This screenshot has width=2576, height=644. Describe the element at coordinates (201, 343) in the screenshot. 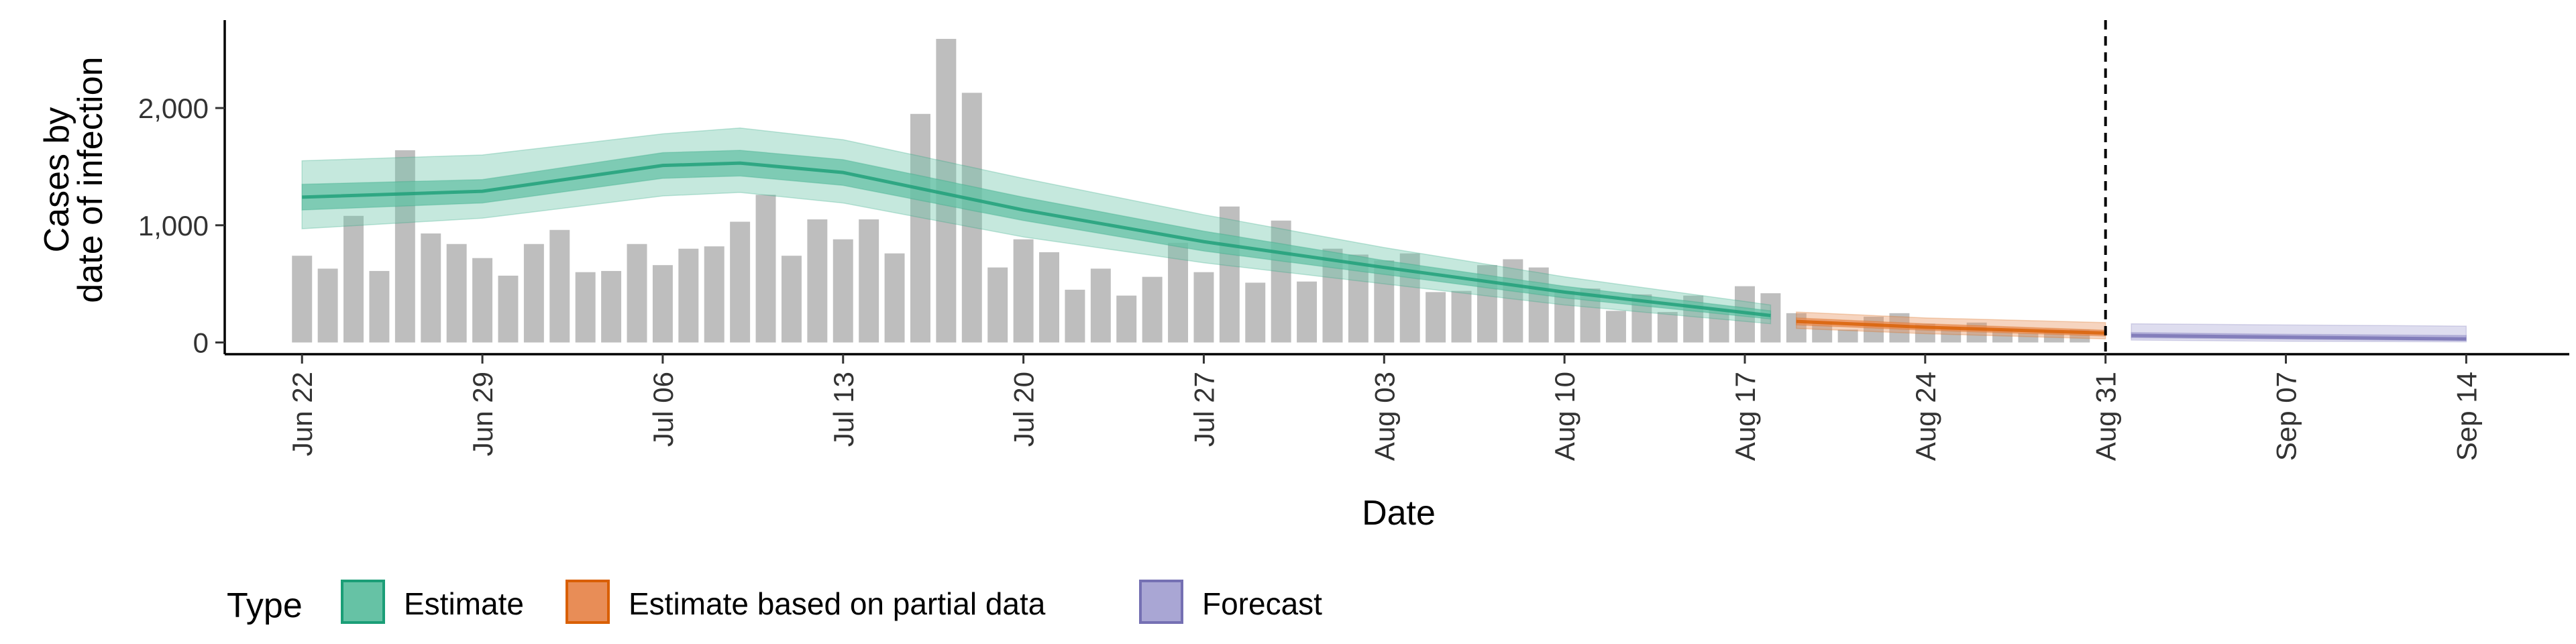

I see `y-tick-label: 0` at that location.